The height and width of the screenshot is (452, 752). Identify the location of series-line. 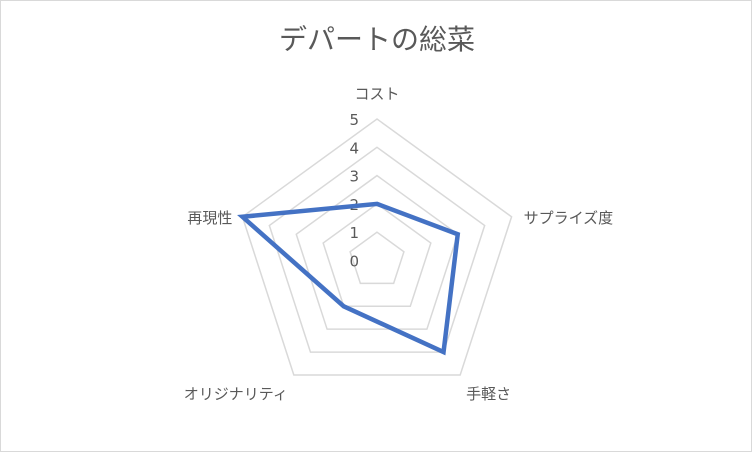
(349, 278).